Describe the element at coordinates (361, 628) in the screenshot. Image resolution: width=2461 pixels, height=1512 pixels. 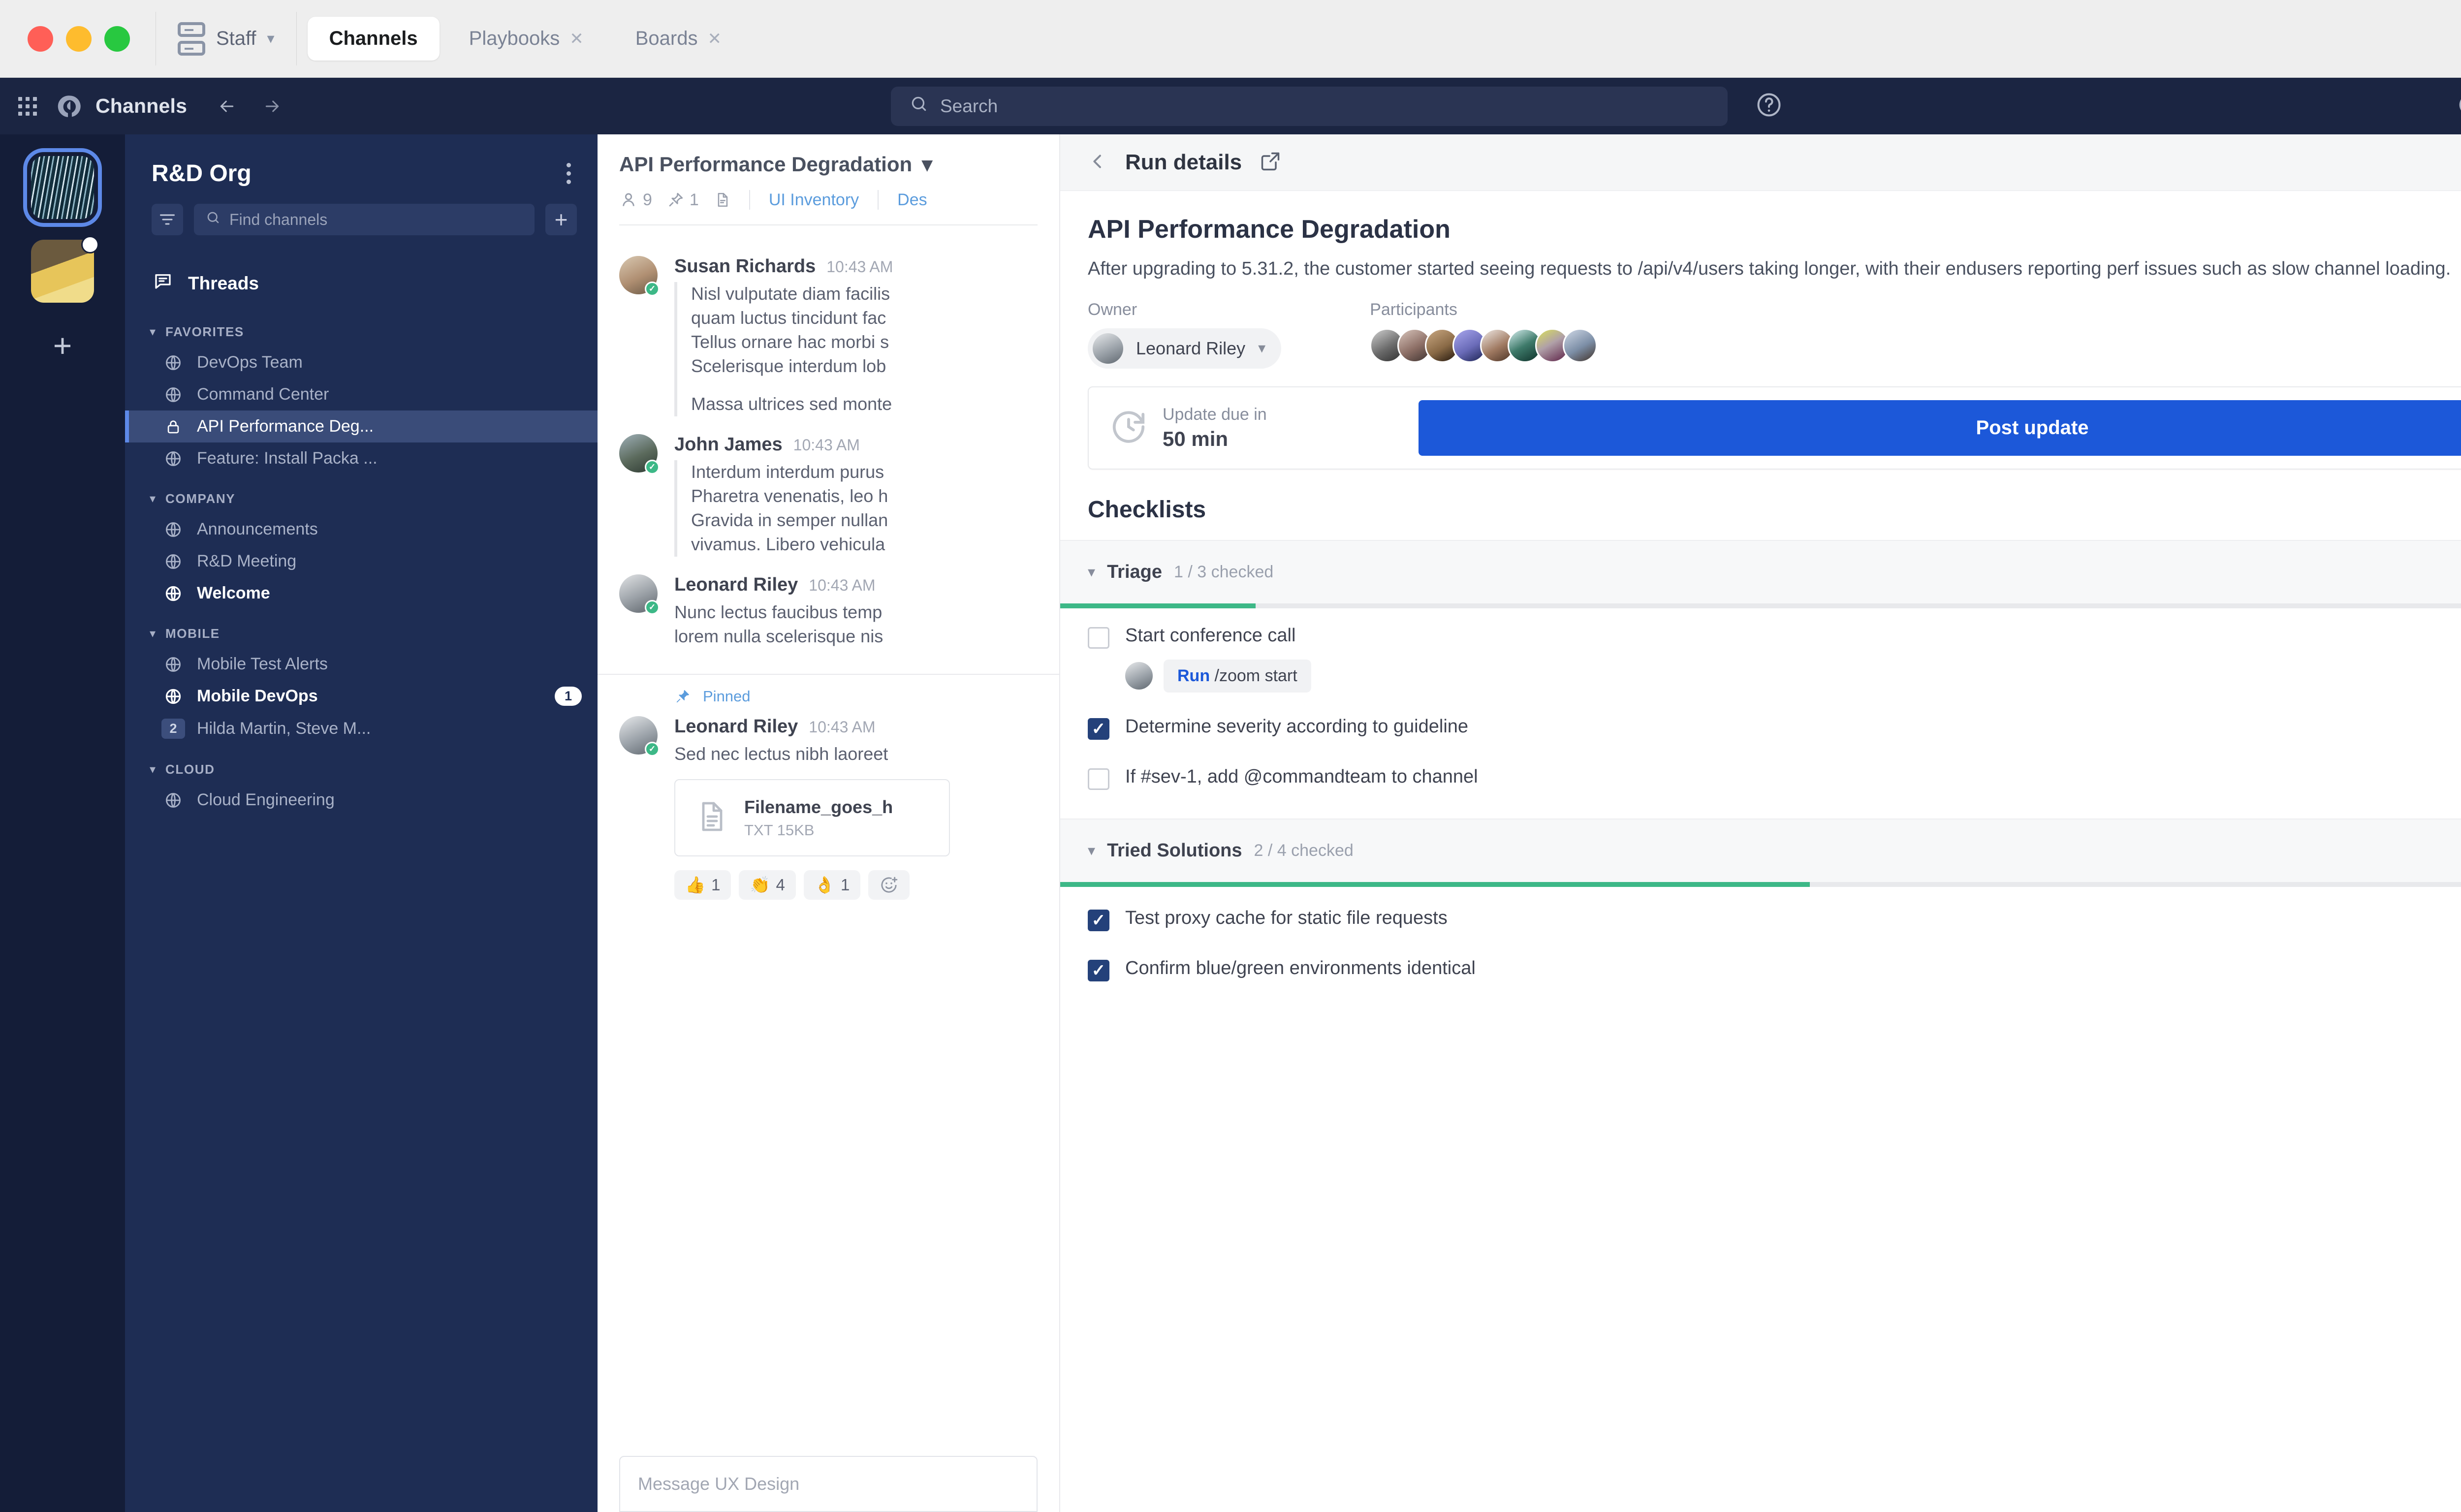
I see `sidebar-category-mobile: ▾ MOBILE` at that location.